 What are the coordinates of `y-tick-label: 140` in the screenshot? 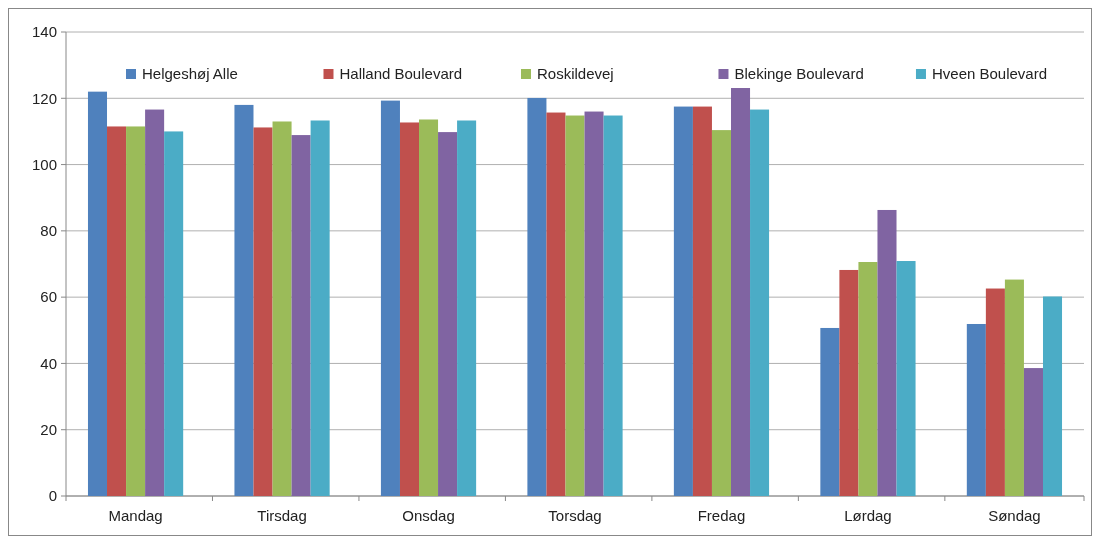 It's located at (44, 32).